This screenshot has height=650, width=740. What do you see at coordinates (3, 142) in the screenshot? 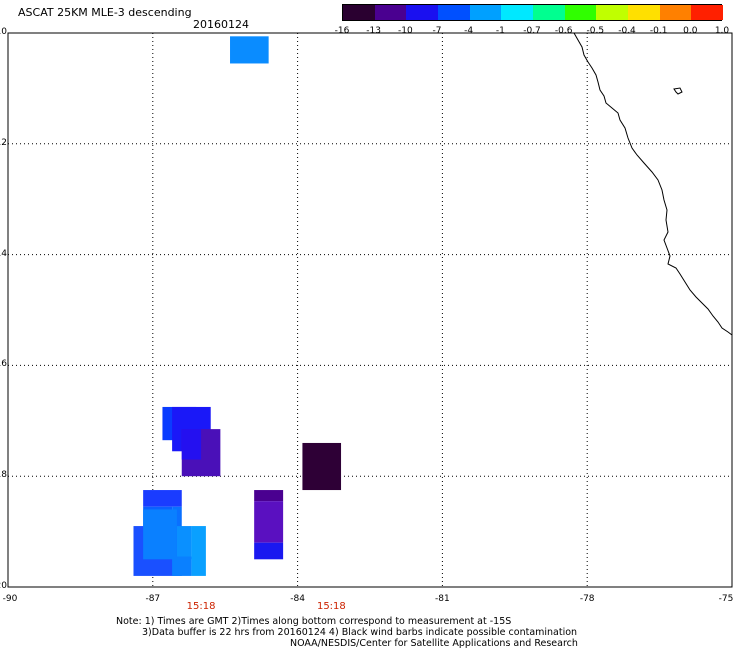
I see `latitude-label: -12` at bounding box center [3, 142].